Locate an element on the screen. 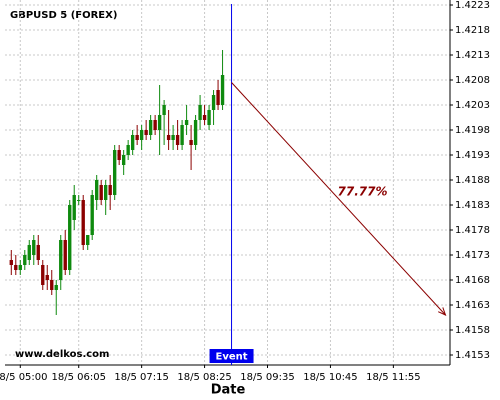 This screenshot has width=500, height=400. y-tick-label: 1.4198 is located at coordinates (472, 130).